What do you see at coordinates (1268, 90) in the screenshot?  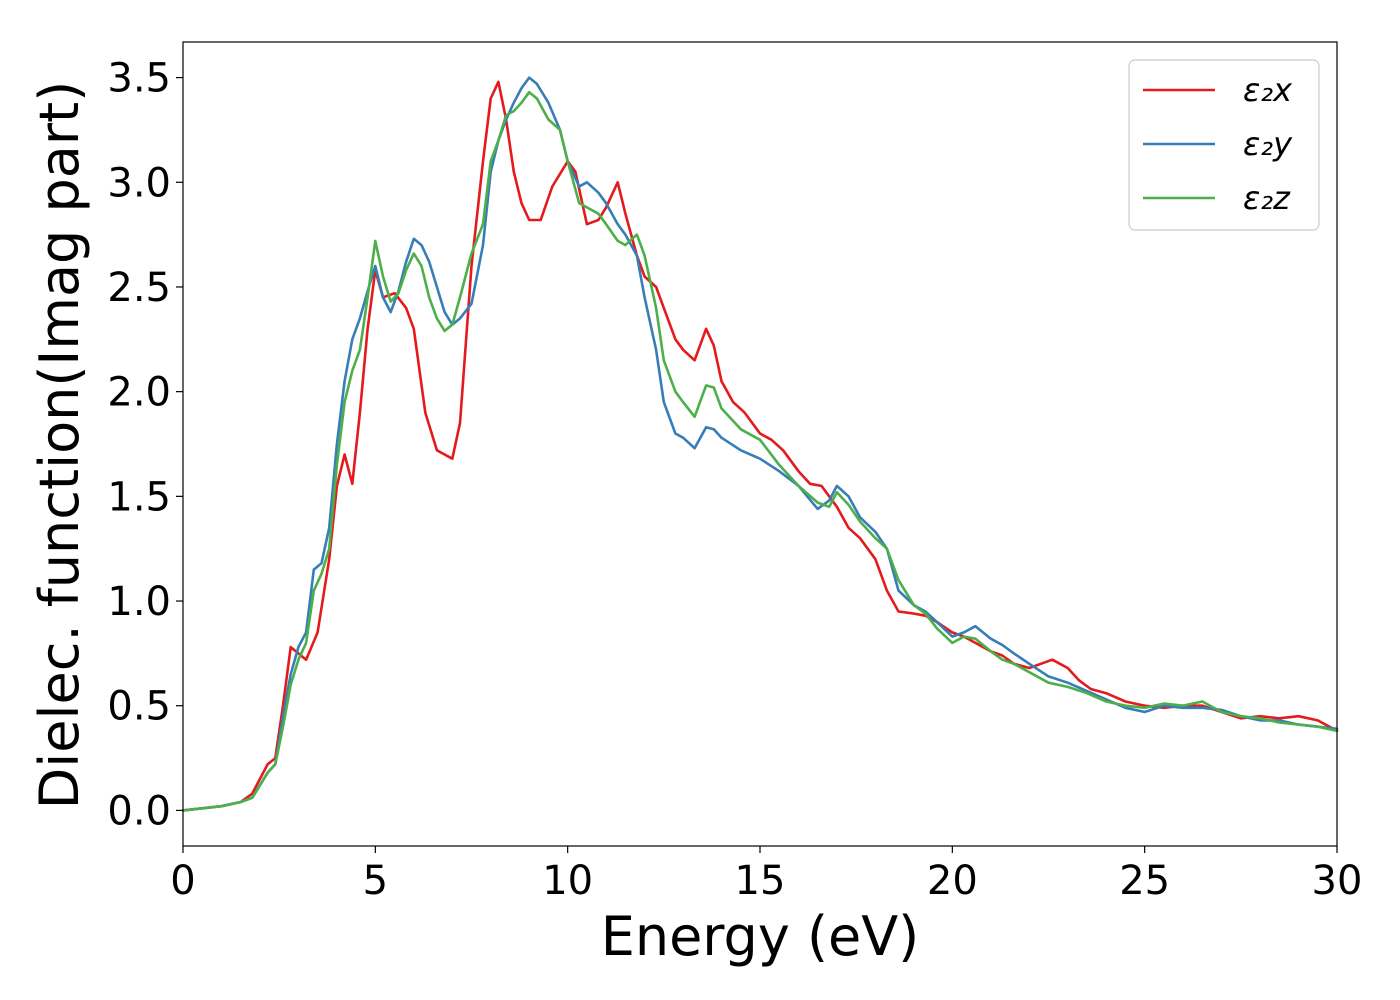 I see `legend-label-1: ε₂x` at bounding box center [1268, 90].